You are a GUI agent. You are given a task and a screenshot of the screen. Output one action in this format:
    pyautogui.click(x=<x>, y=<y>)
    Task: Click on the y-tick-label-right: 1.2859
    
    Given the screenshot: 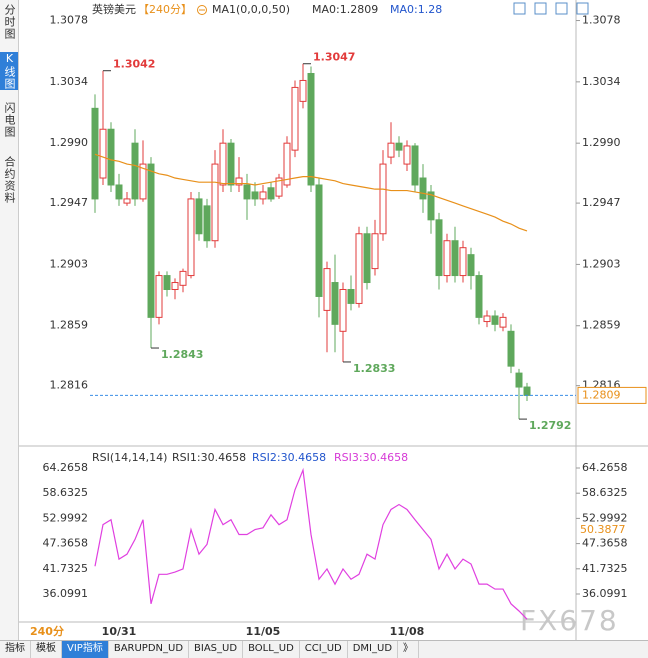 What is the action you would take?
    pyautogui.click(x=601, y=325)
    